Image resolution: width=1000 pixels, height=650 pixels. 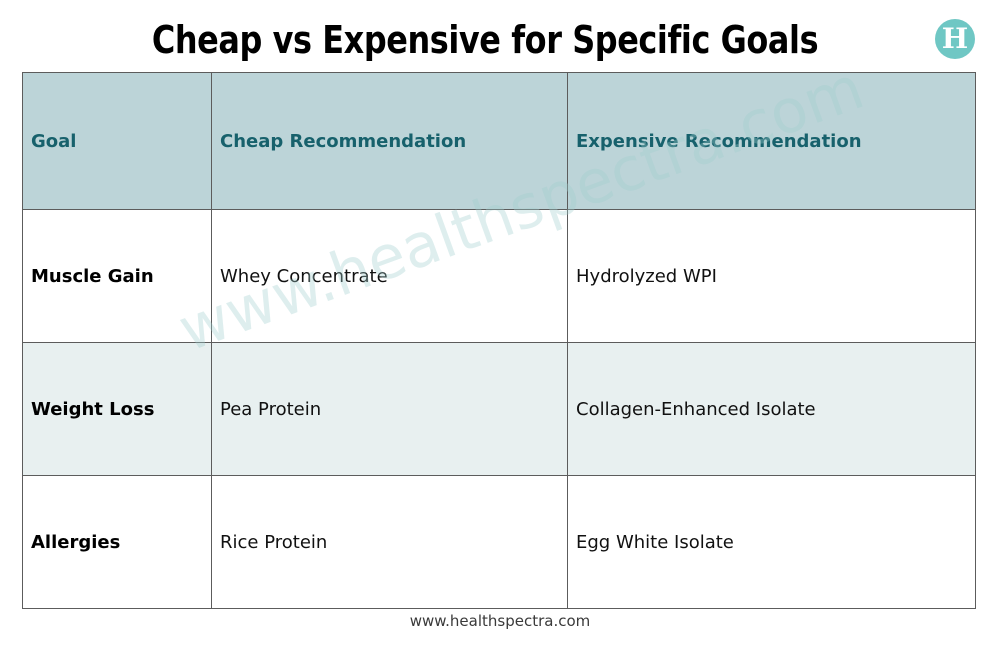 I want to click on cheap-cell: Pea Protein, so click(x=389, y=409).